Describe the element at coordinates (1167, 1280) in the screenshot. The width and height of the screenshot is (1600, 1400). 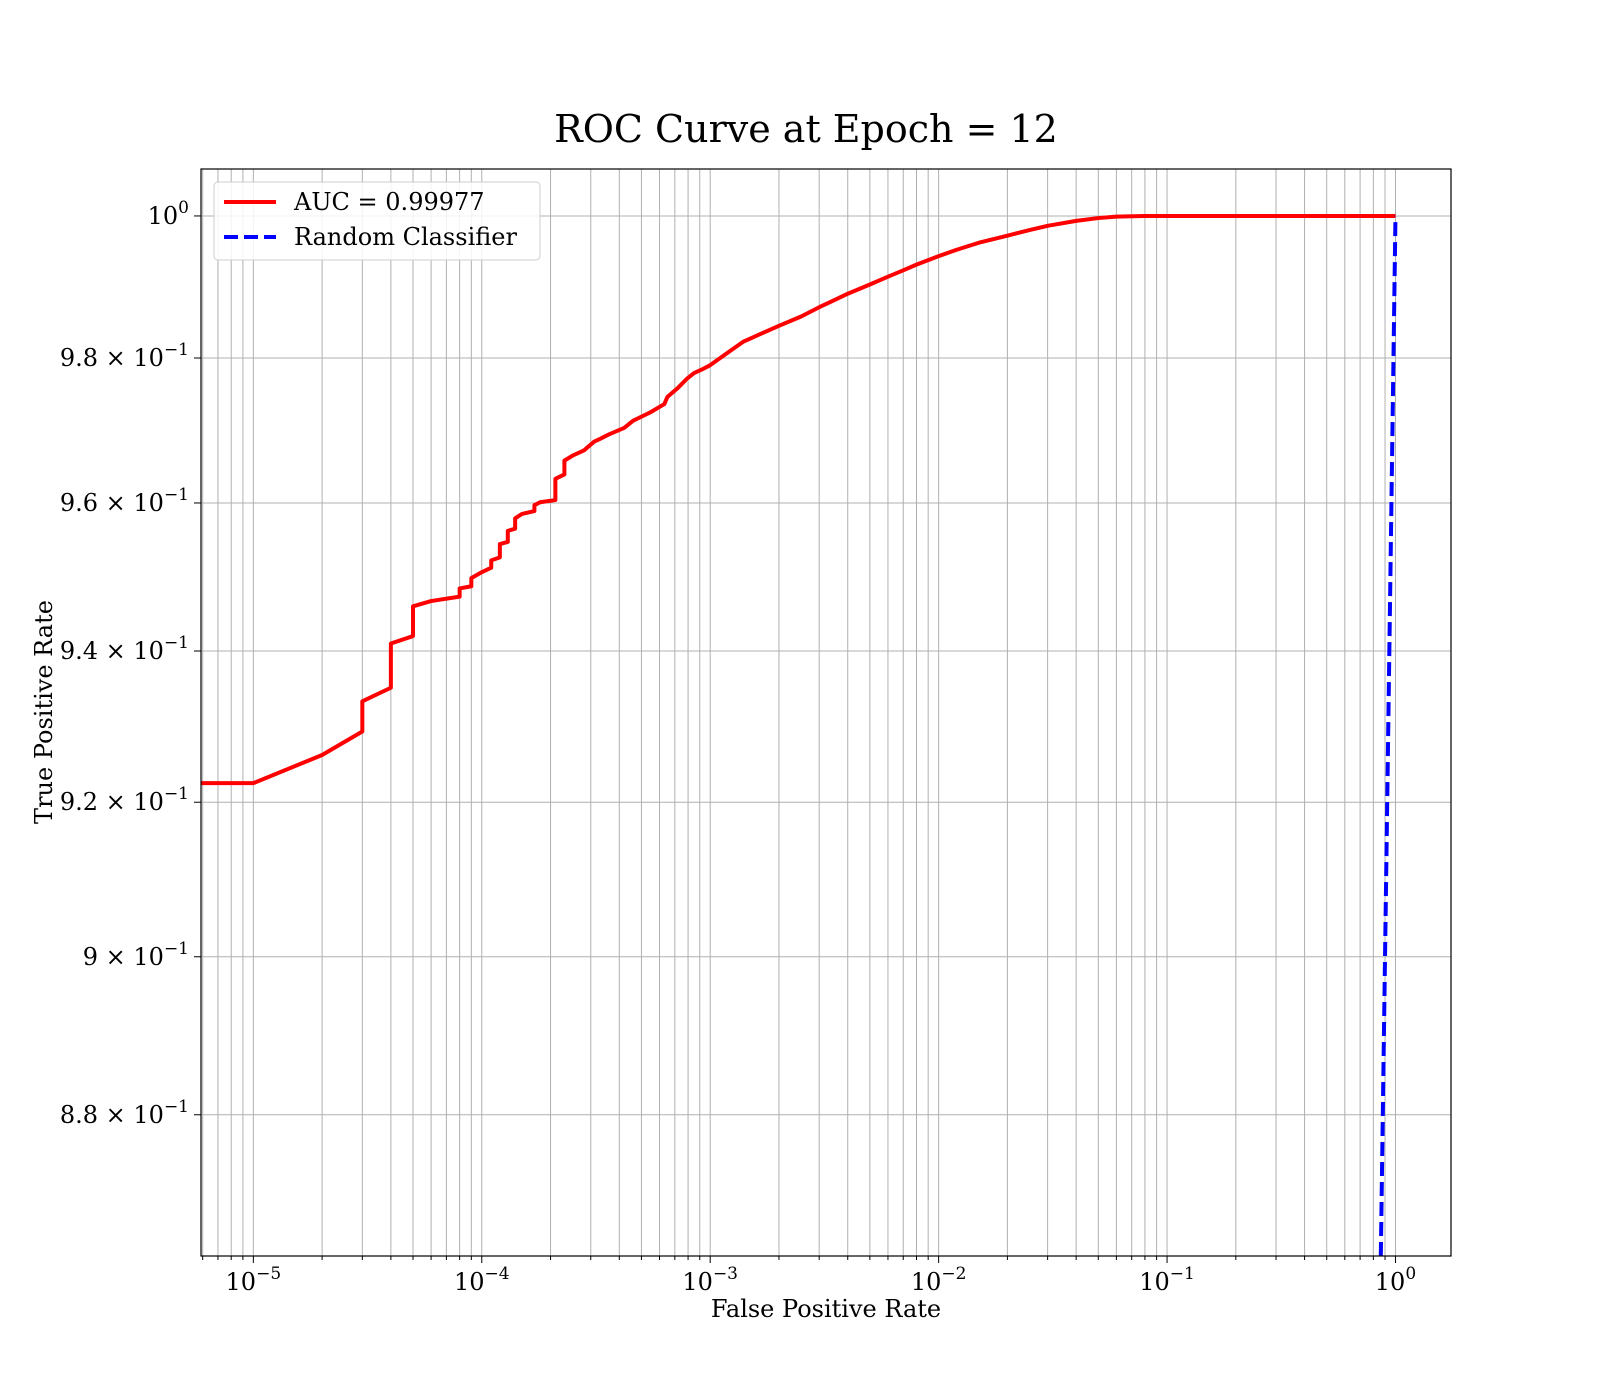
I see `x-tick-label: 10⁻¹` at that location.